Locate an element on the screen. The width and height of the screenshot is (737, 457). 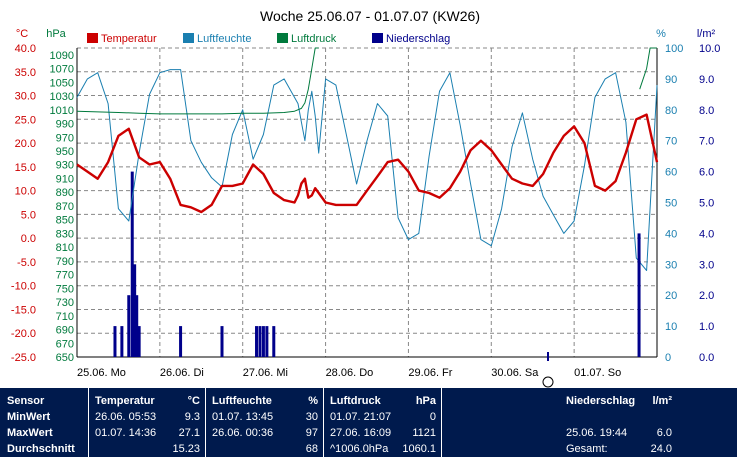
temp-tick-label: 25.0 is located at coordinates (25, 120).